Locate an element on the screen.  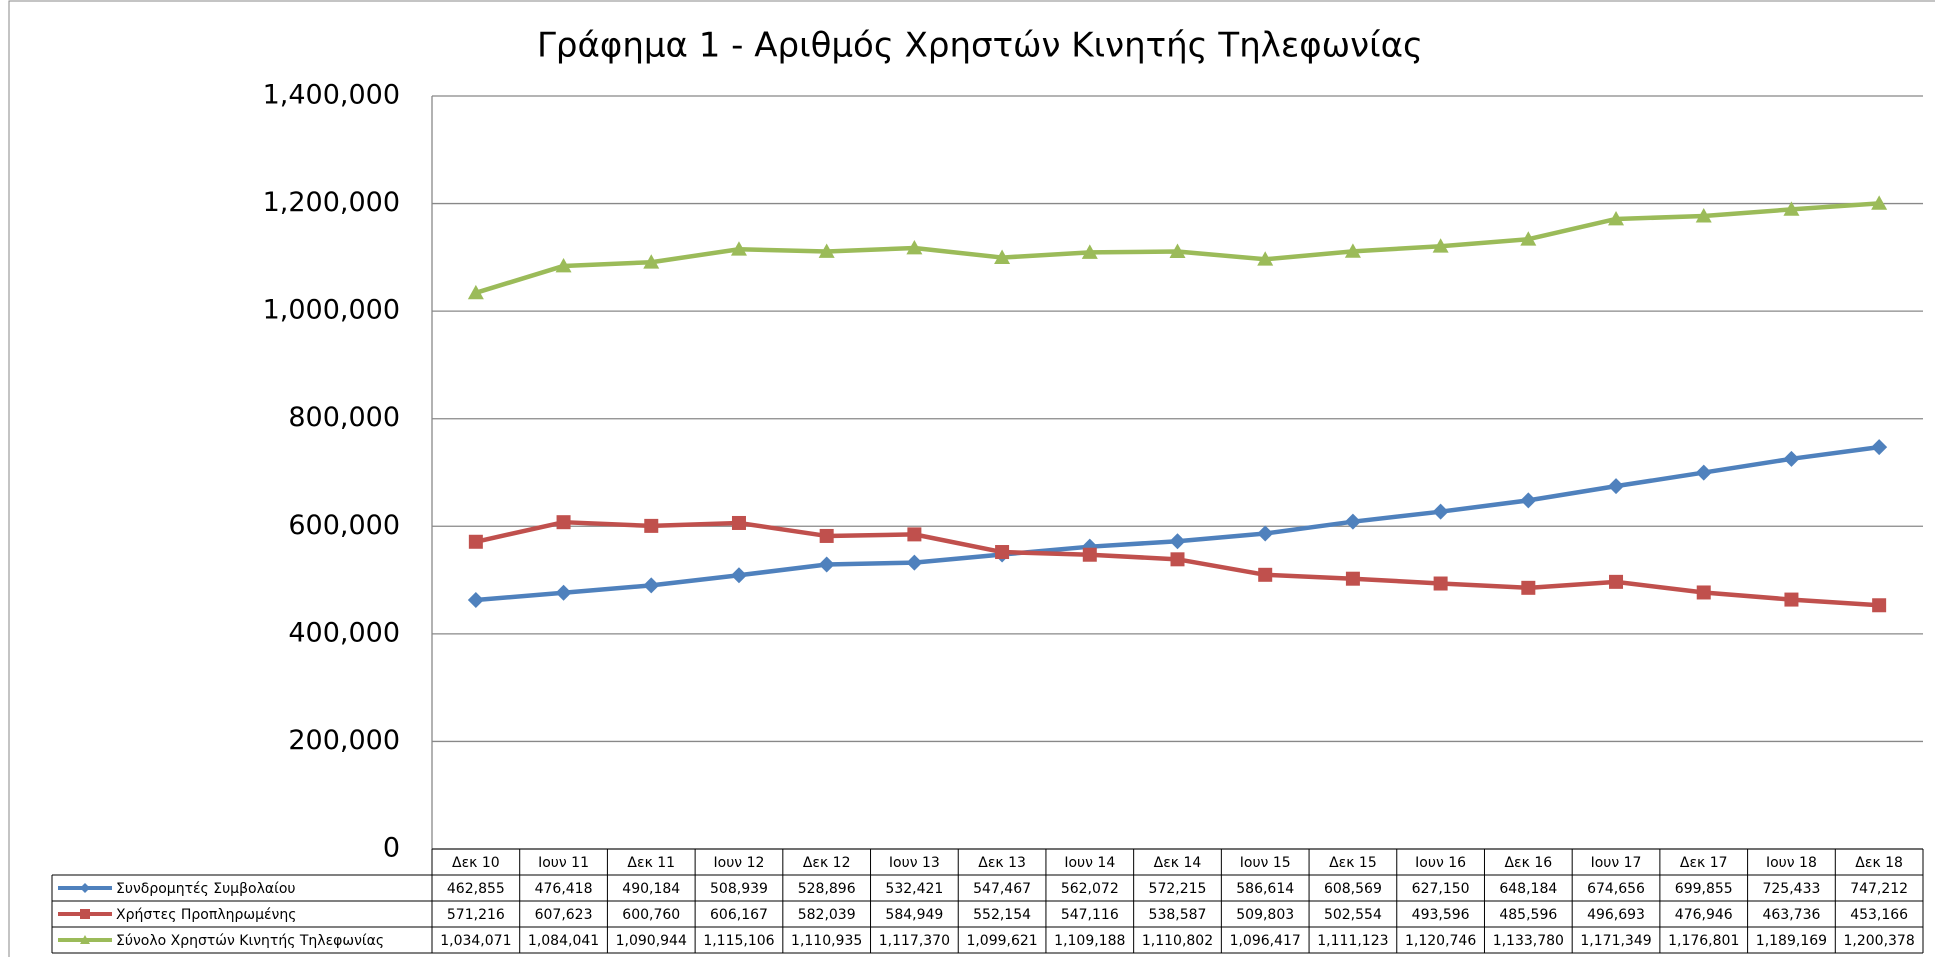
y-tick-label: 0 is located at coordinates (391, 848).